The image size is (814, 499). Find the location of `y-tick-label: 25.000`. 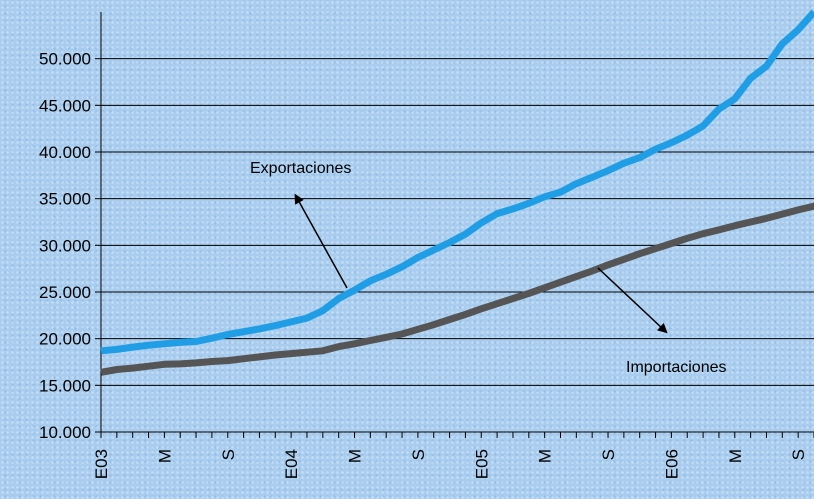

y-tick-label: 25.000 is located at coordinates (65, 292).